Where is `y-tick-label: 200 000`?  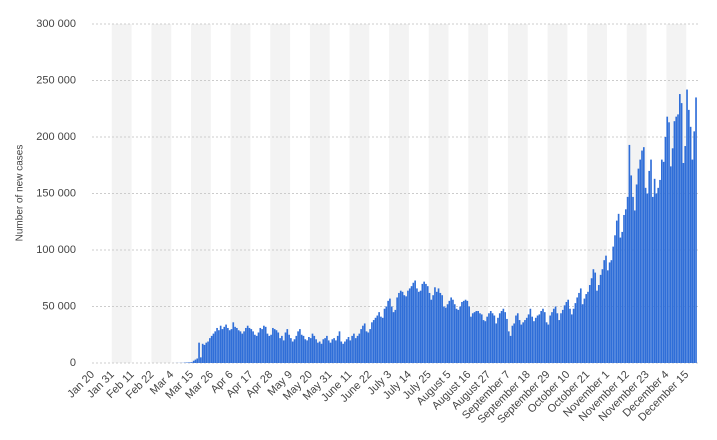 y-tick-label: 200 000 is located at coordinates (56, 137).